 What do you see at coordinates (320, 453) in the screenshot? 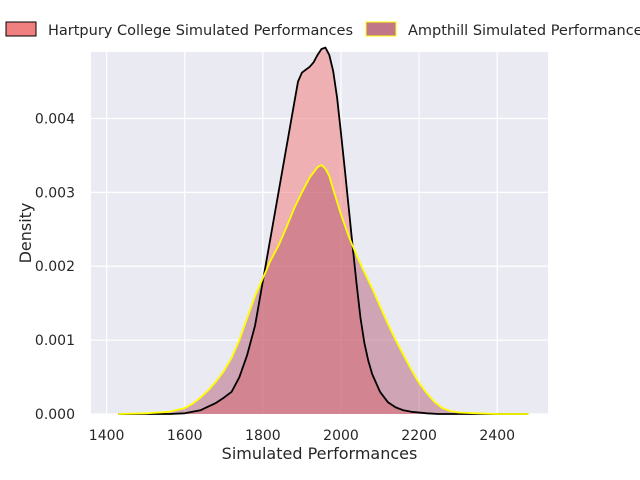
I see `x-axis-label: Simulated Performances` at bounding box center [320, 453].